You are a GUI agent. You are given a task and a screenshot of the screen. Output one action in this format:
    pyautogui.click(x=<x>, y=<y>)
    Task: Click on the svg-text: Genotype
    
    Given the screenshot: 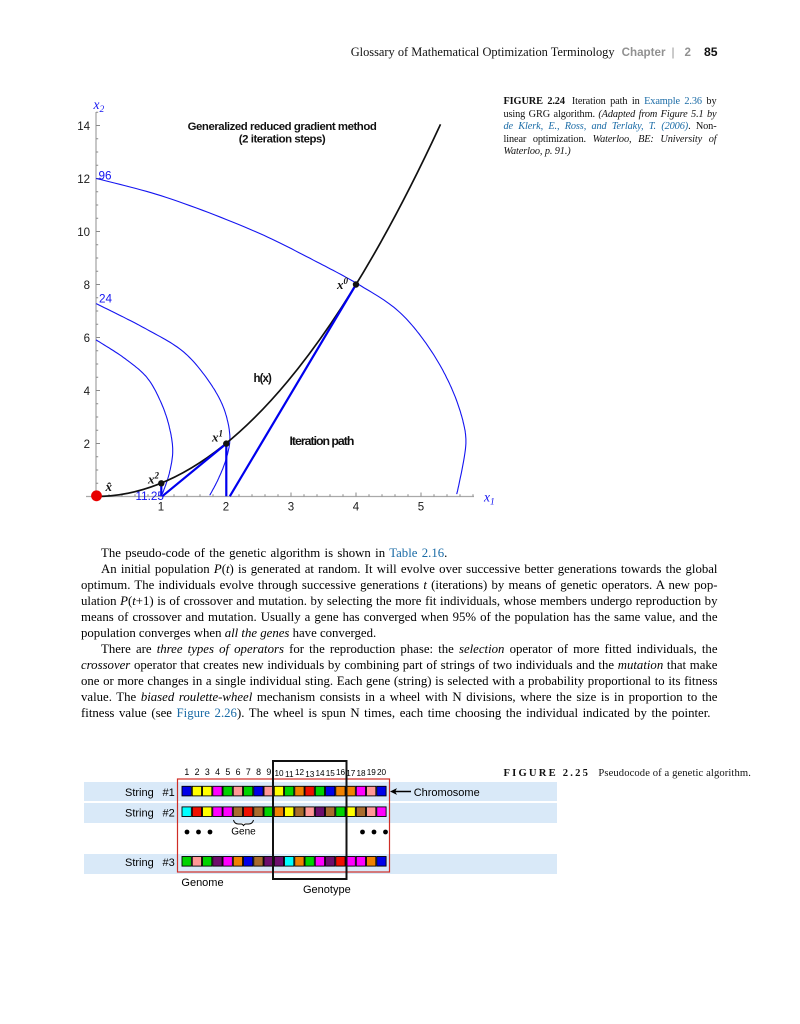 What is the action you would take?
    pyautogui.click(x=327, y=890)
    